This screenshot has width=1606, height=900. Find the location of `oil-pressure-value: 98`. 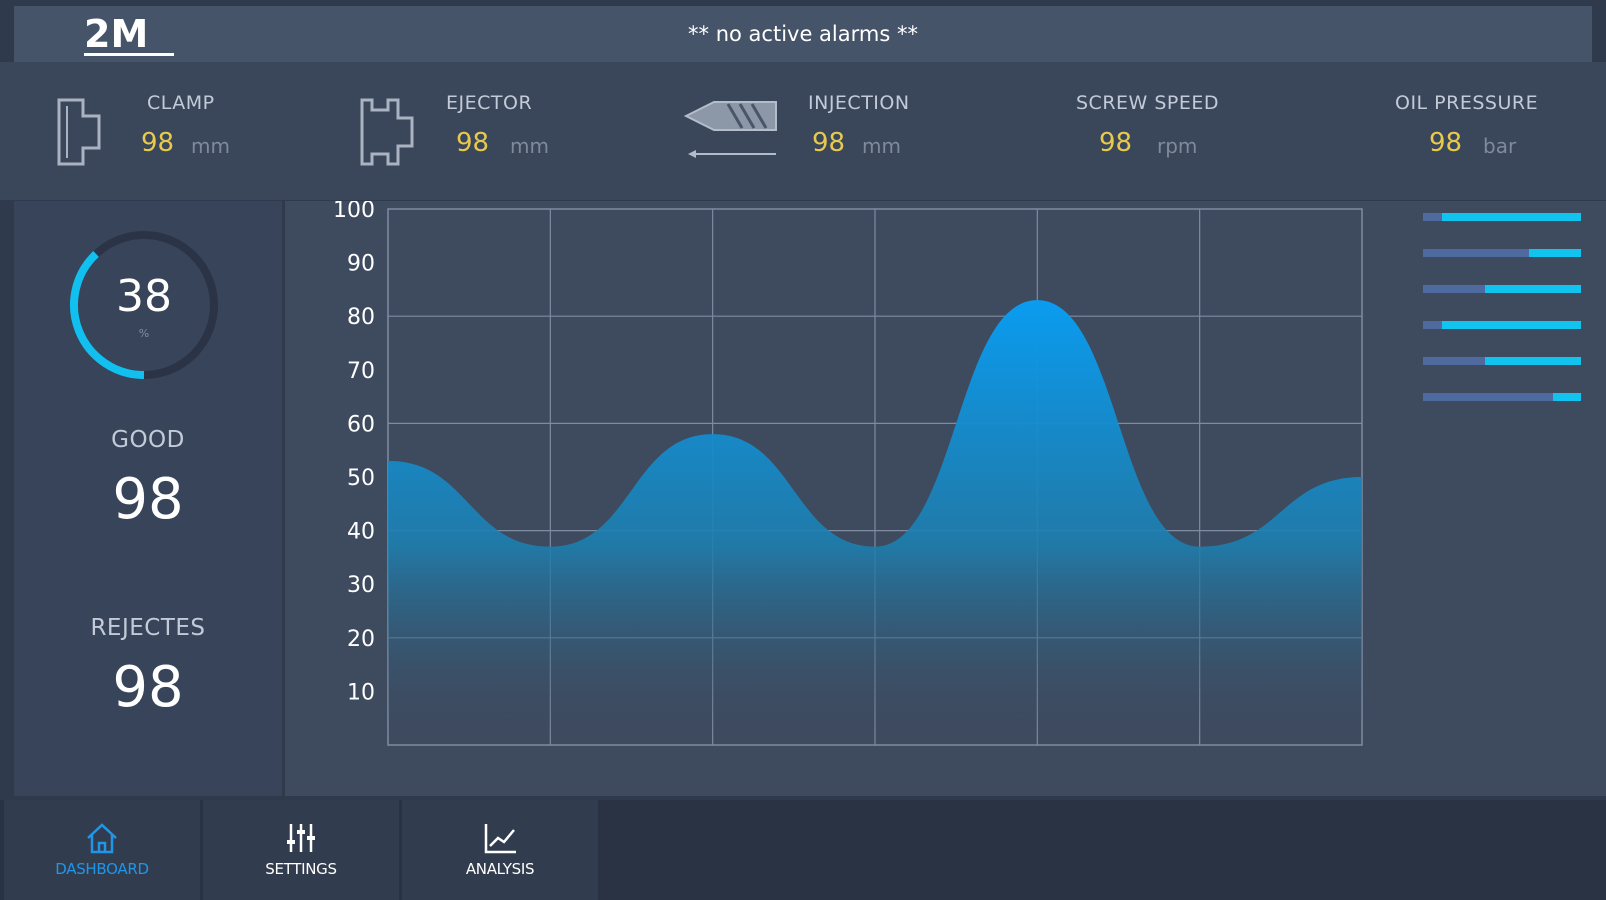

oil-pressure-value: 98 is located at coordinates (1446, 143).